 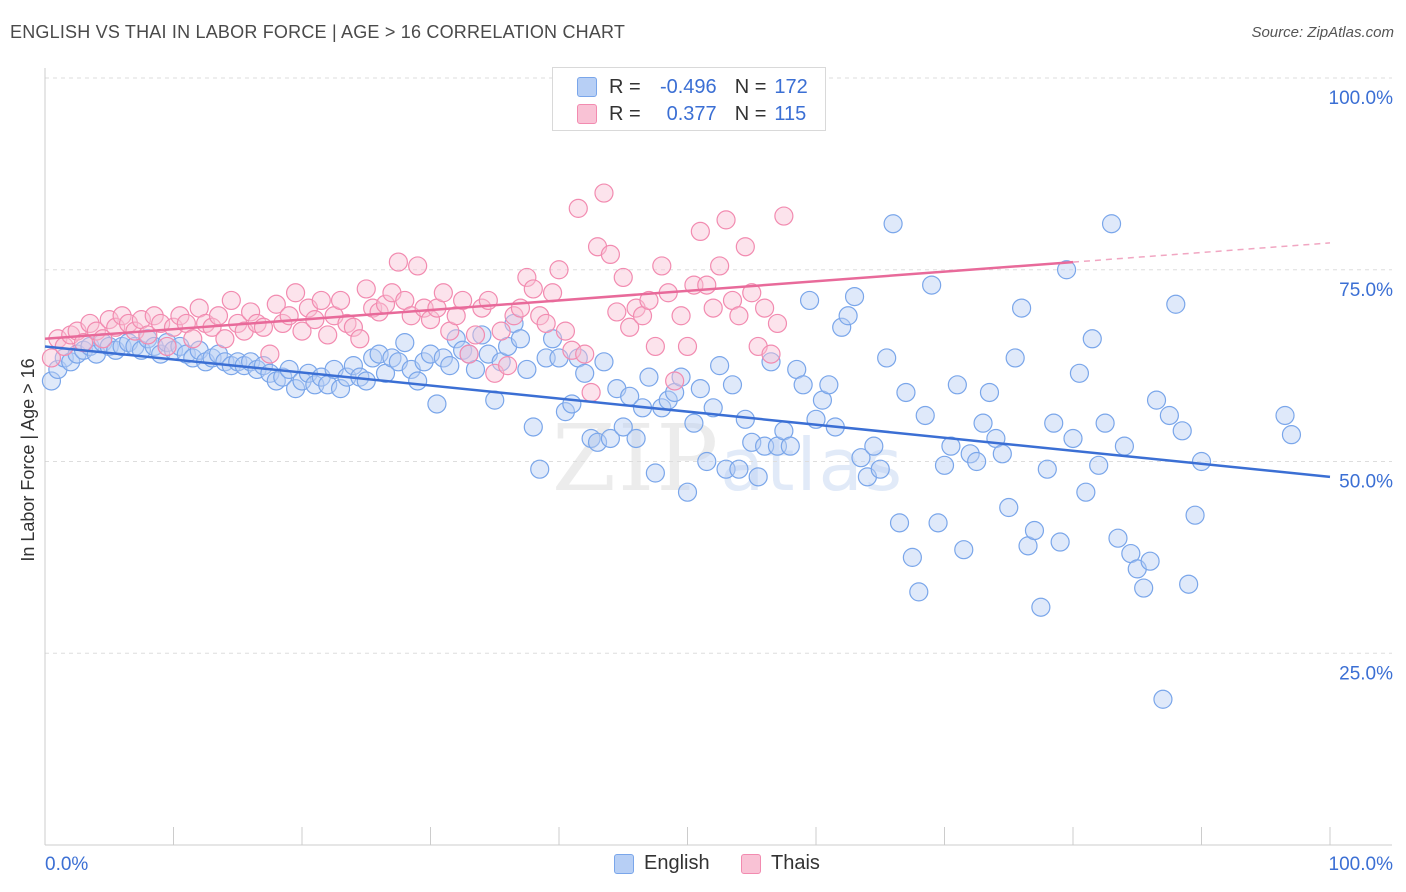 I want to click on legend-r-value-english: -0.496, so click(x=688, y=86).